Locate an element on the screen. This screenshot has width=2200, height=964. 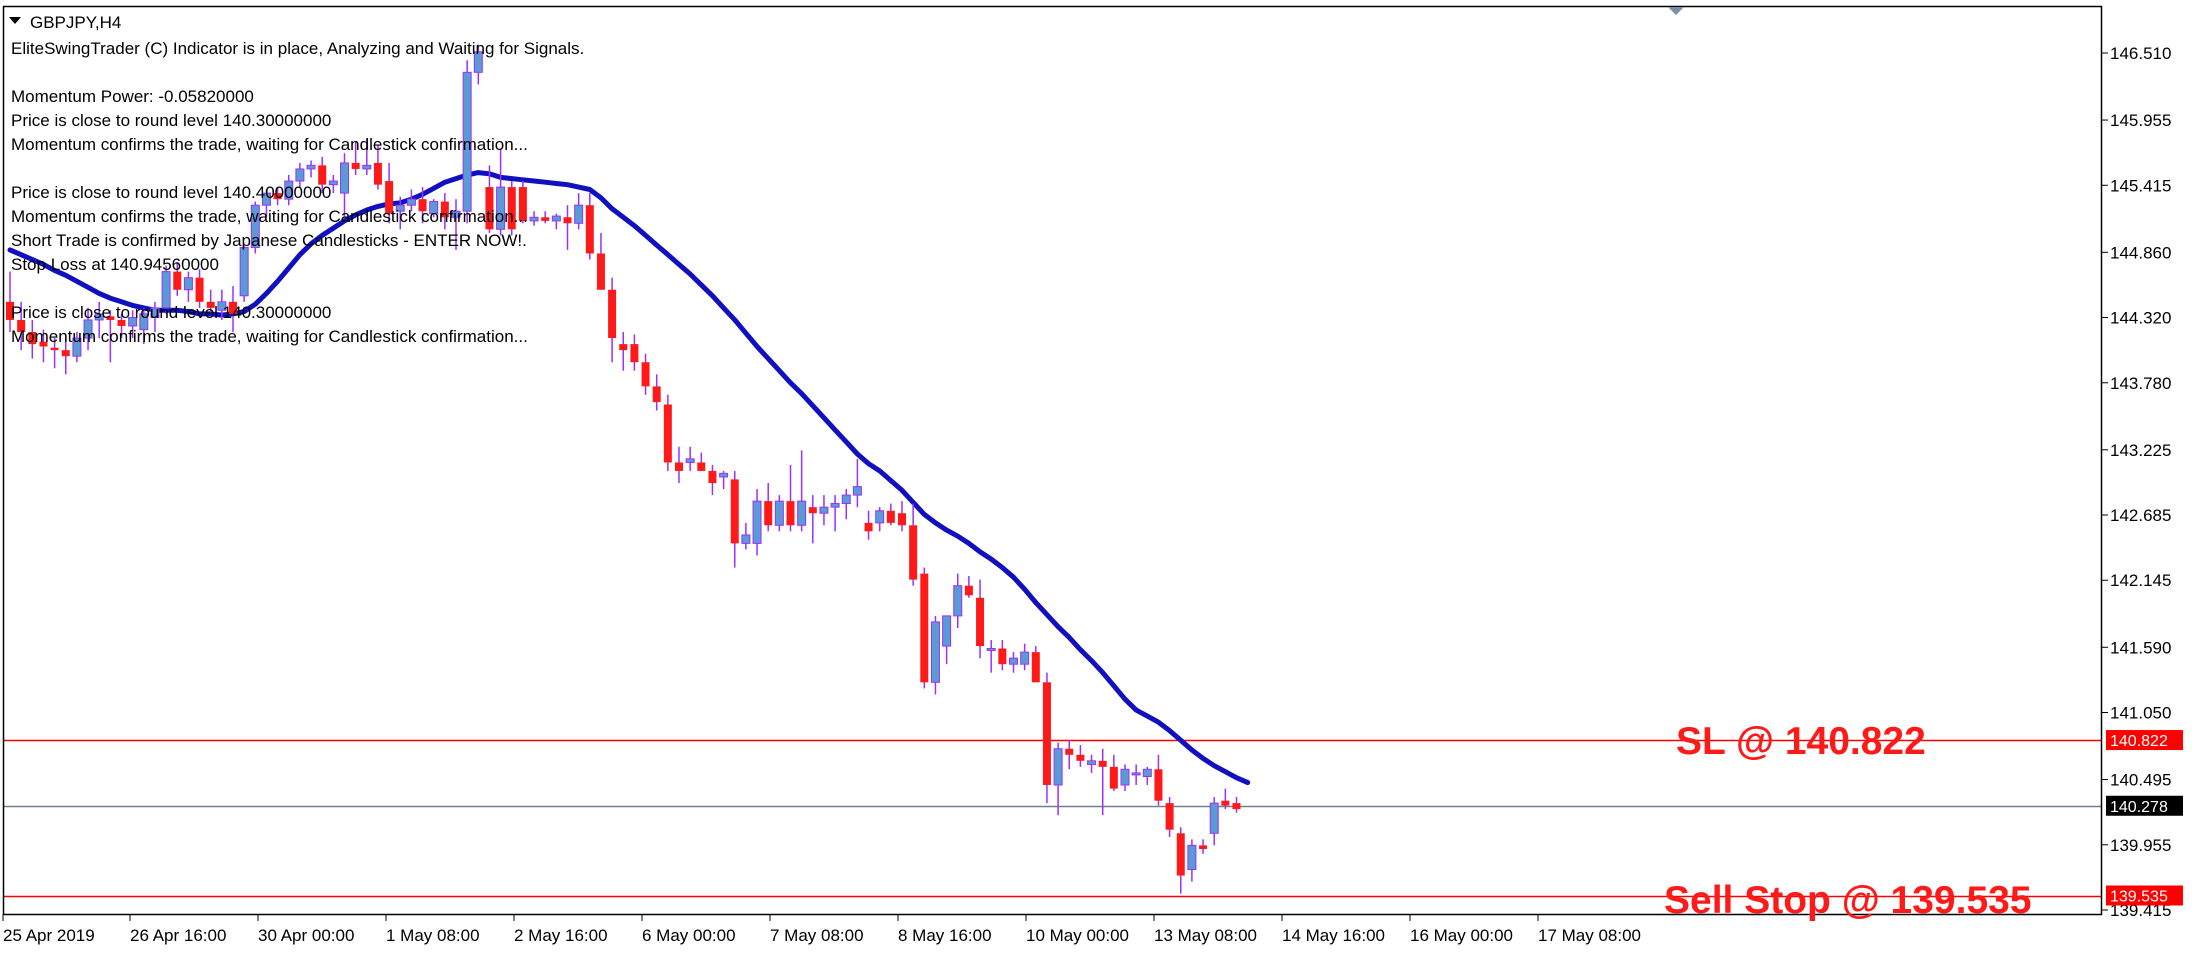
x-tick-label: 6 May 00:00 is located at coordinates (689, 935).